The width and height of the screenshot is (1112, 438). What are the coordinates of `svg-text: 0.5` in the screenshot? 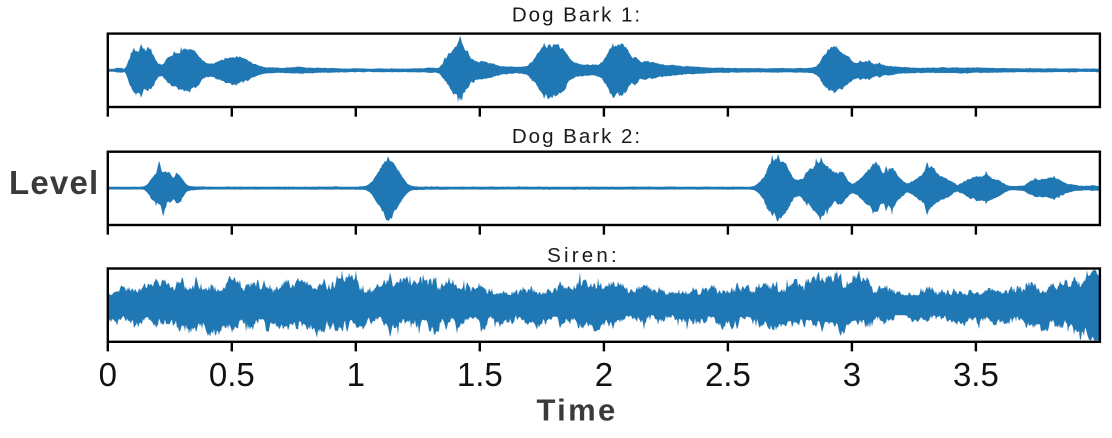 It's located at (232, 374).